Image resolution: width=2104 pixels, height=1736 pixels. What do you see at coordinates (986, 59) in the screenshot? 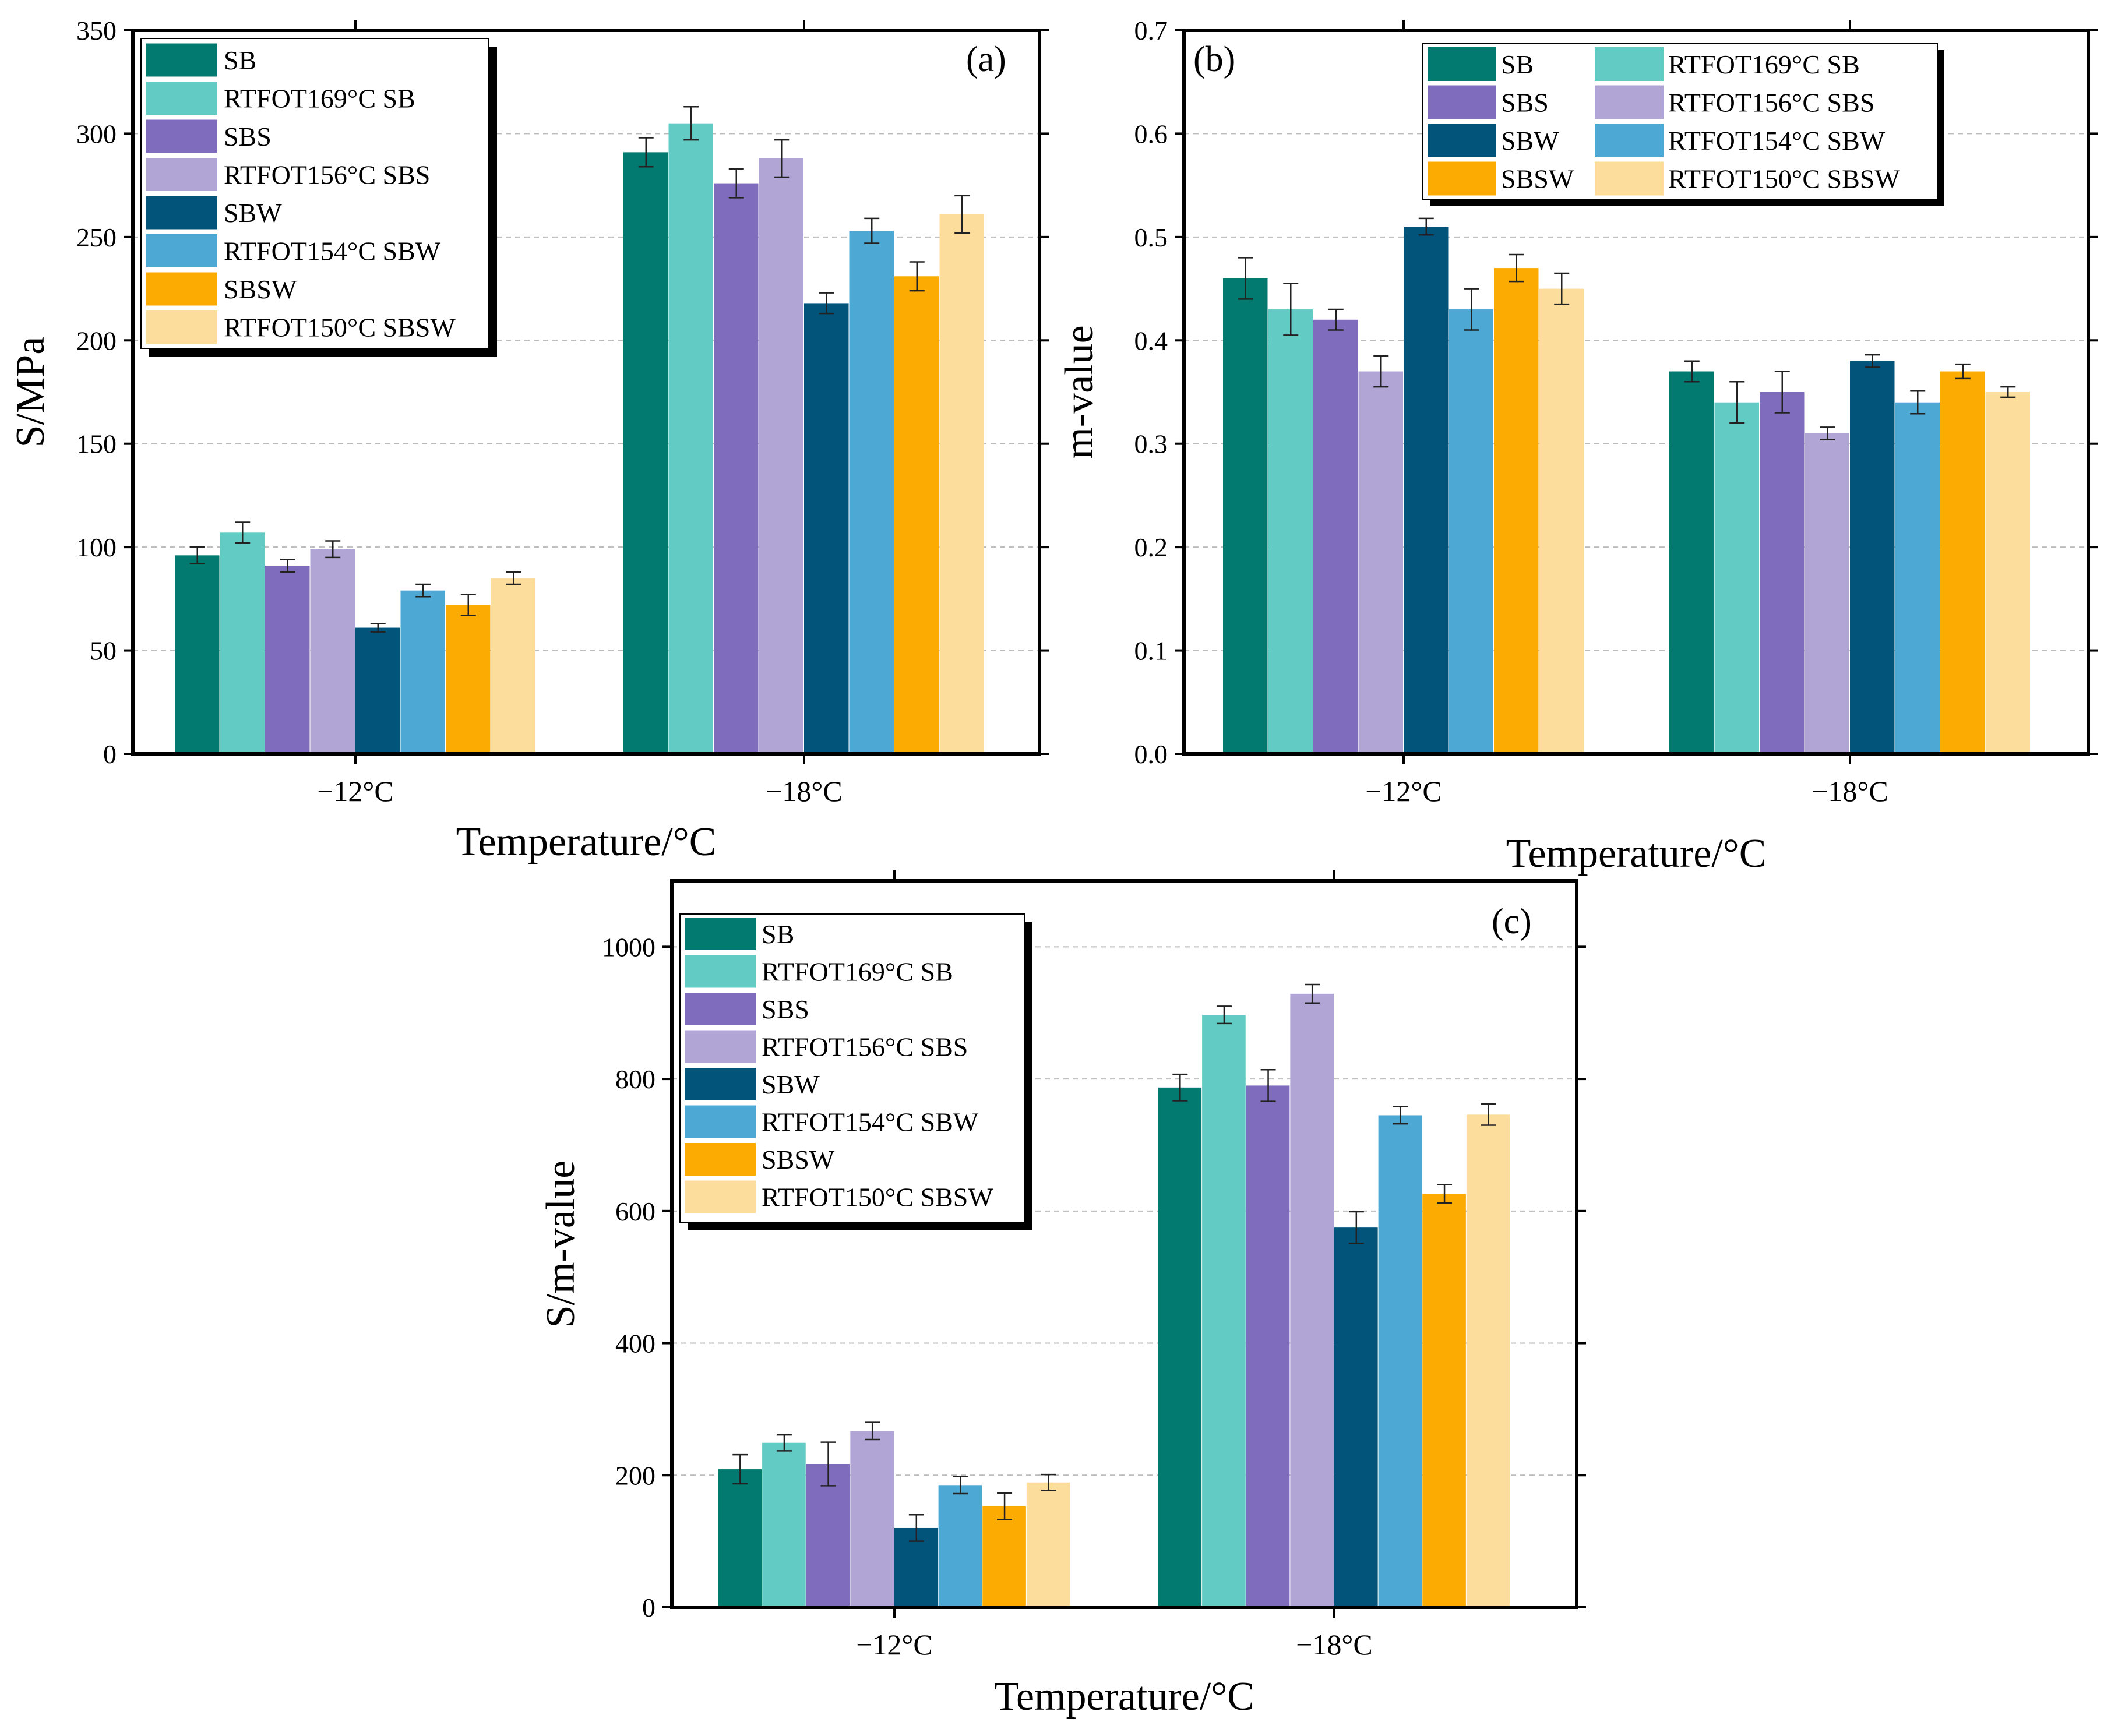
I see `panel-label: (a)` at bounding box center [986, 59].